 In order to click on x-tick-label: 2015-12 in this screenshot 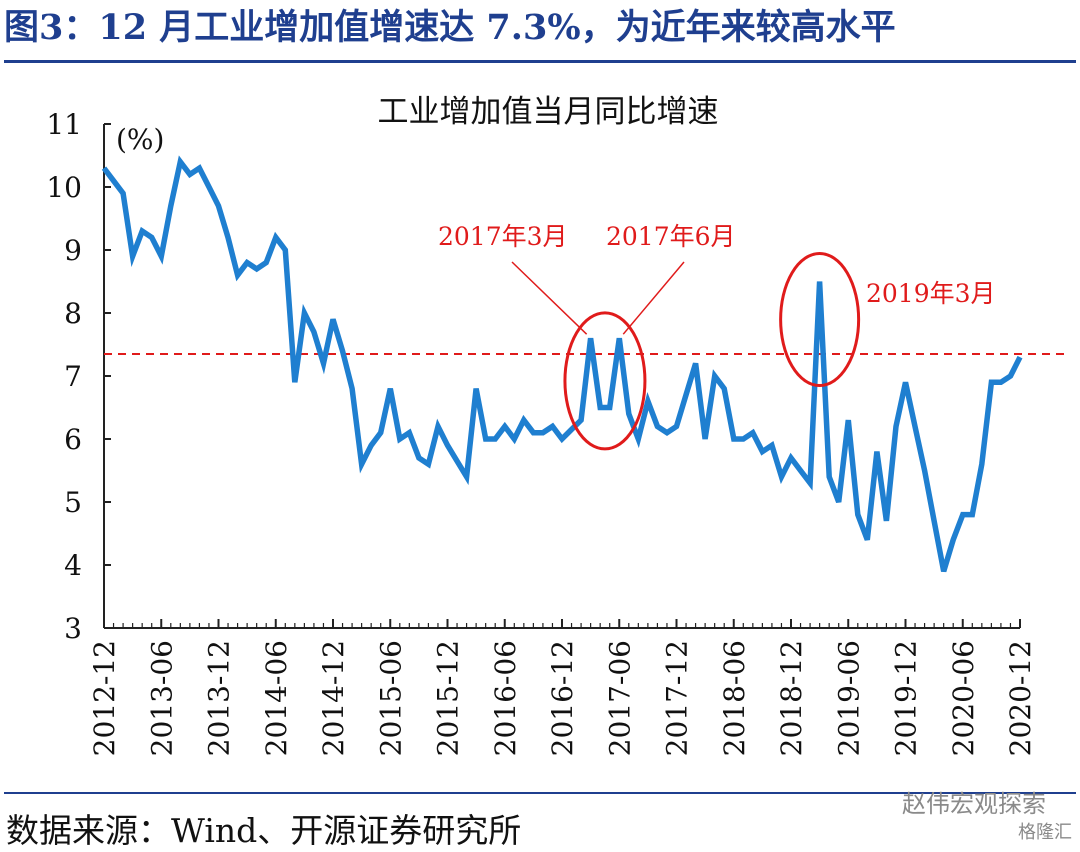, I will do `click(448, 698)`.